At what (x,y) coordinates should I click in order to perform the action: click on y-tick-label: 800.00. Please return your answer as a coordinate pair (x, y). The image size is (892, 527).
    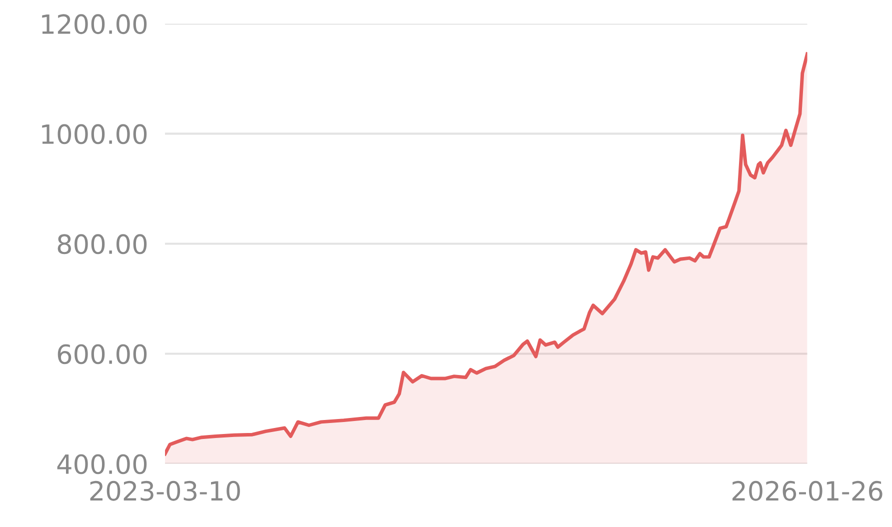
    Looking at the image, I should click on (102, 244).